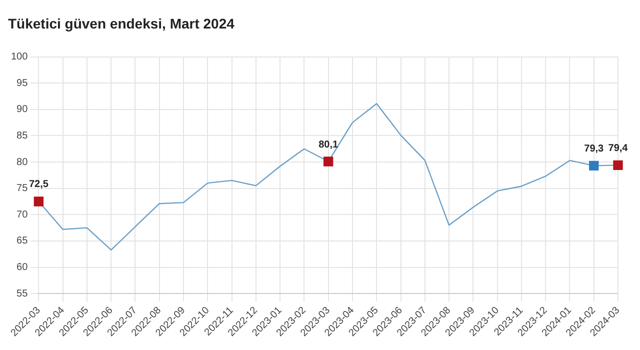 The image size is (640, 350). I want to click on data-label: 72,5, so click(38, 184).